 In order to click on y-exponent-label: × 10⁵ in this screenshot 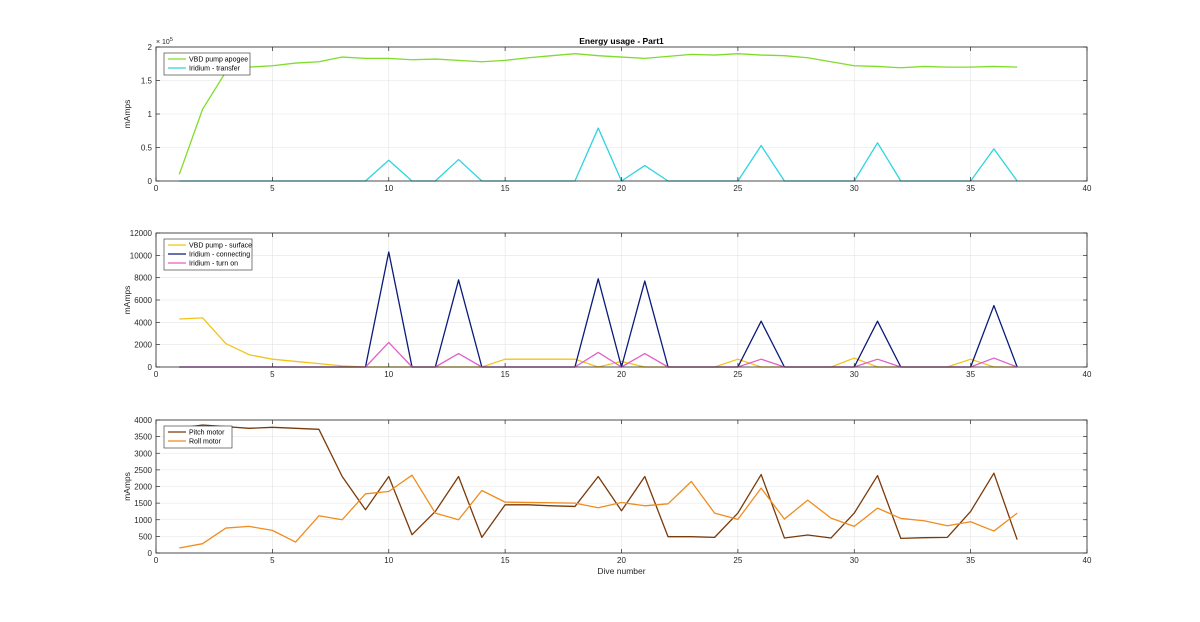, I will do `click(164, 41)`.